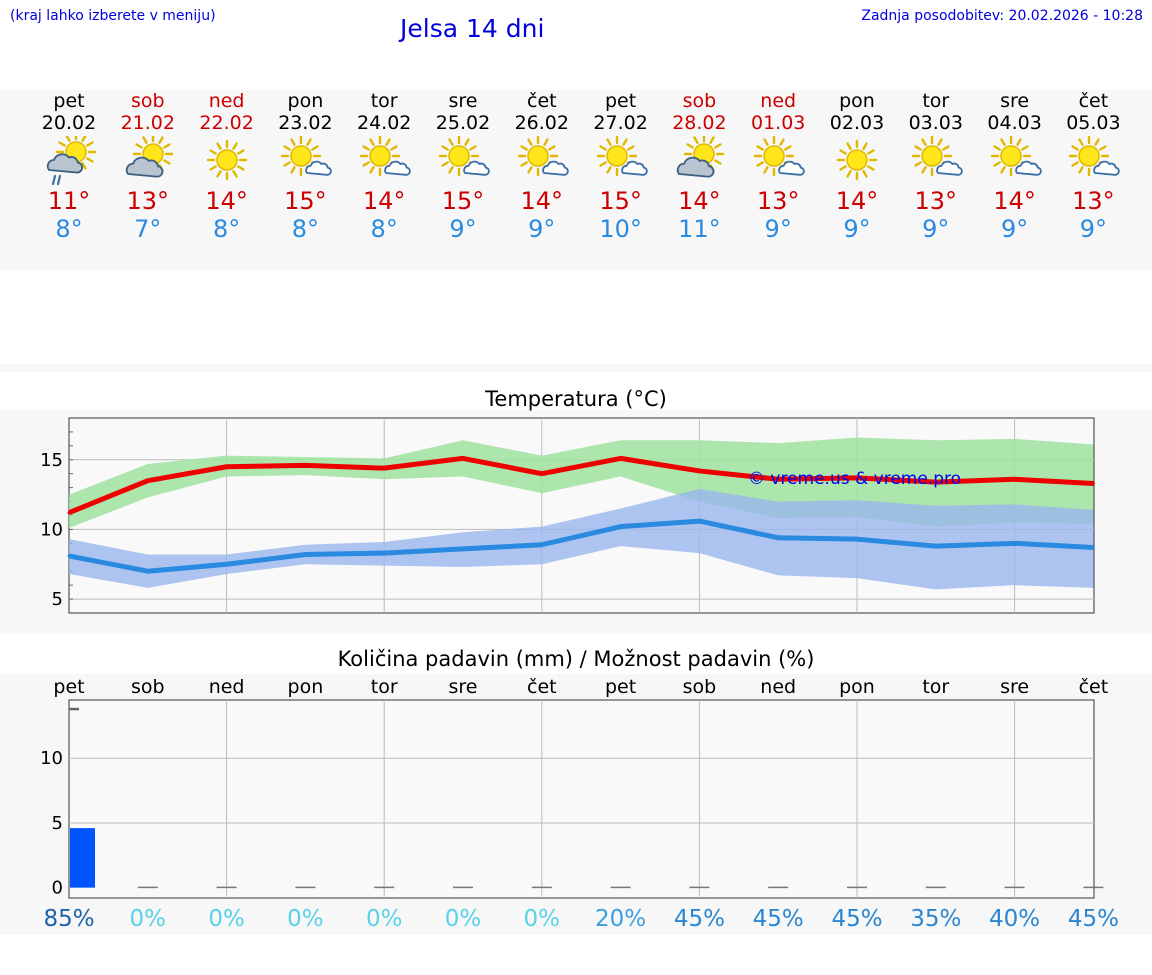  I want to click on day-name: pon, so click(305, 101).